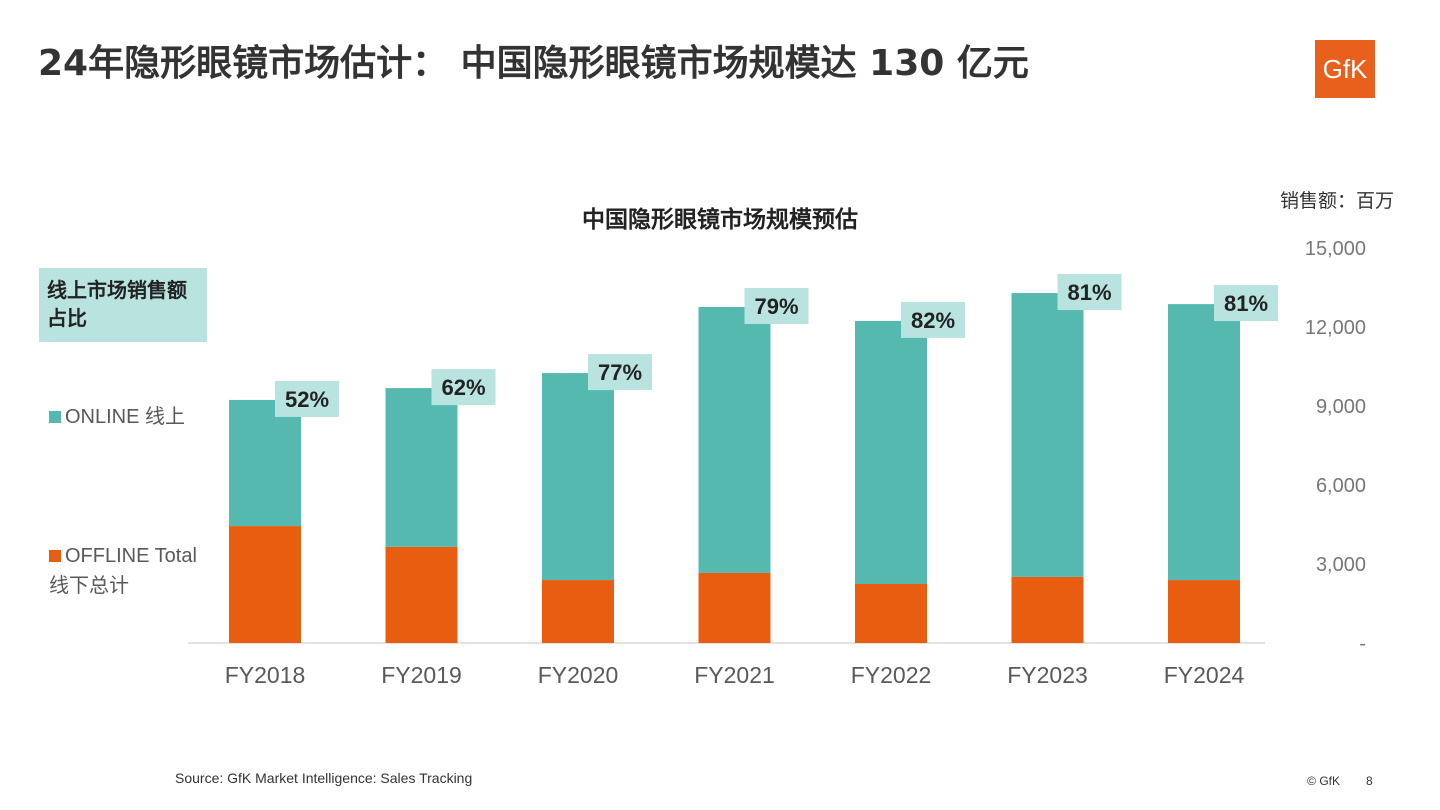 Image resolution: width=1440 pixels, height=810 pixels. What do you see at coordinates (1345, 69) in the screenshot?
I see `gfk-logo: GfK` at bounding box center [1345, 69].